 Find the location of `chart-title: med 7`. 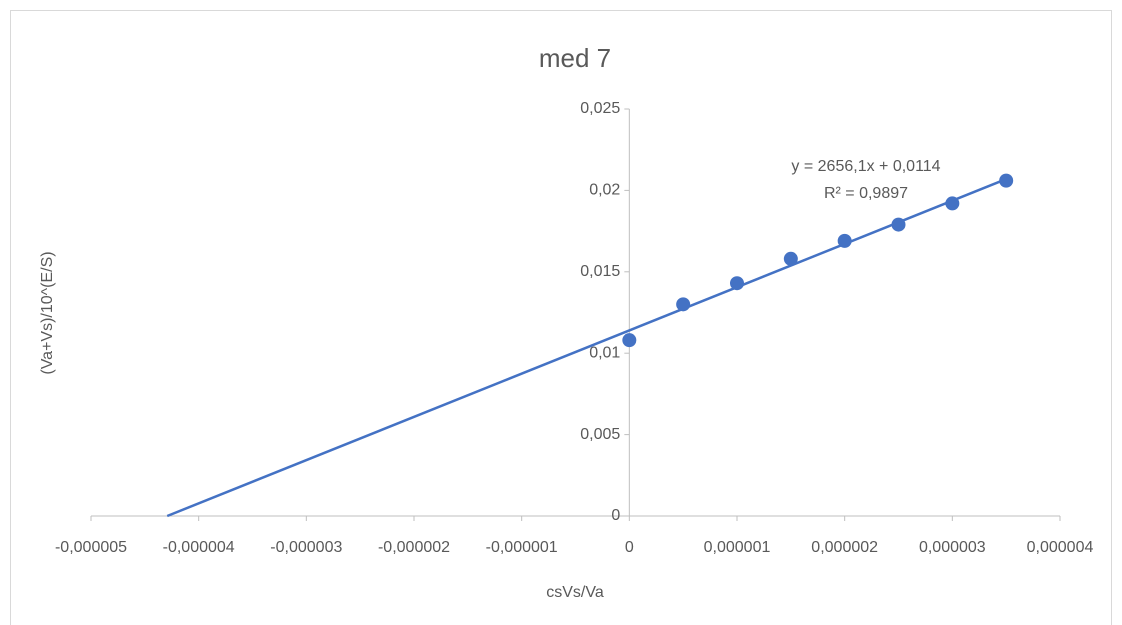

chart-title: med 7 is located at coordinates (575, 58).